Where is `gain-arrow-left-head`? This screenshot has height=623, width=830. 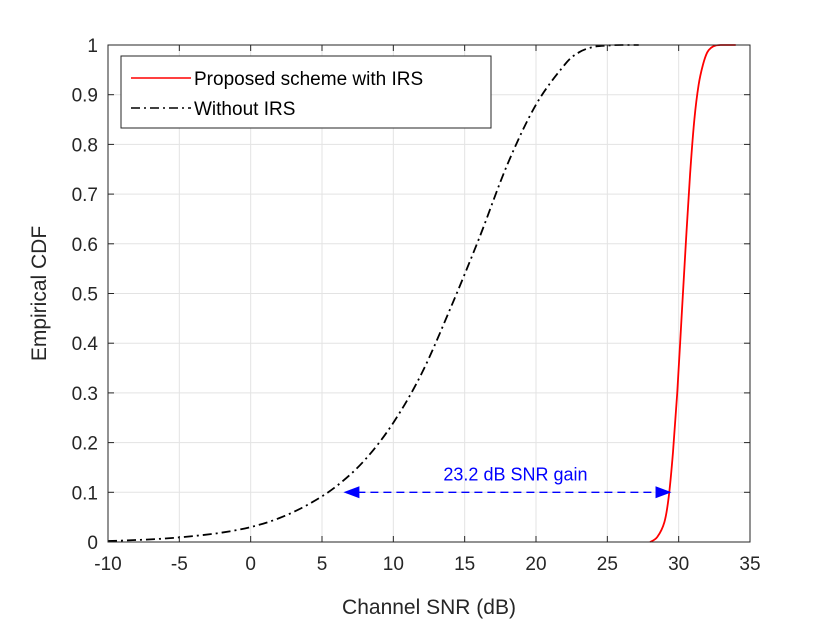 gain-arrow-left-head is located at coordinates (351, 492).